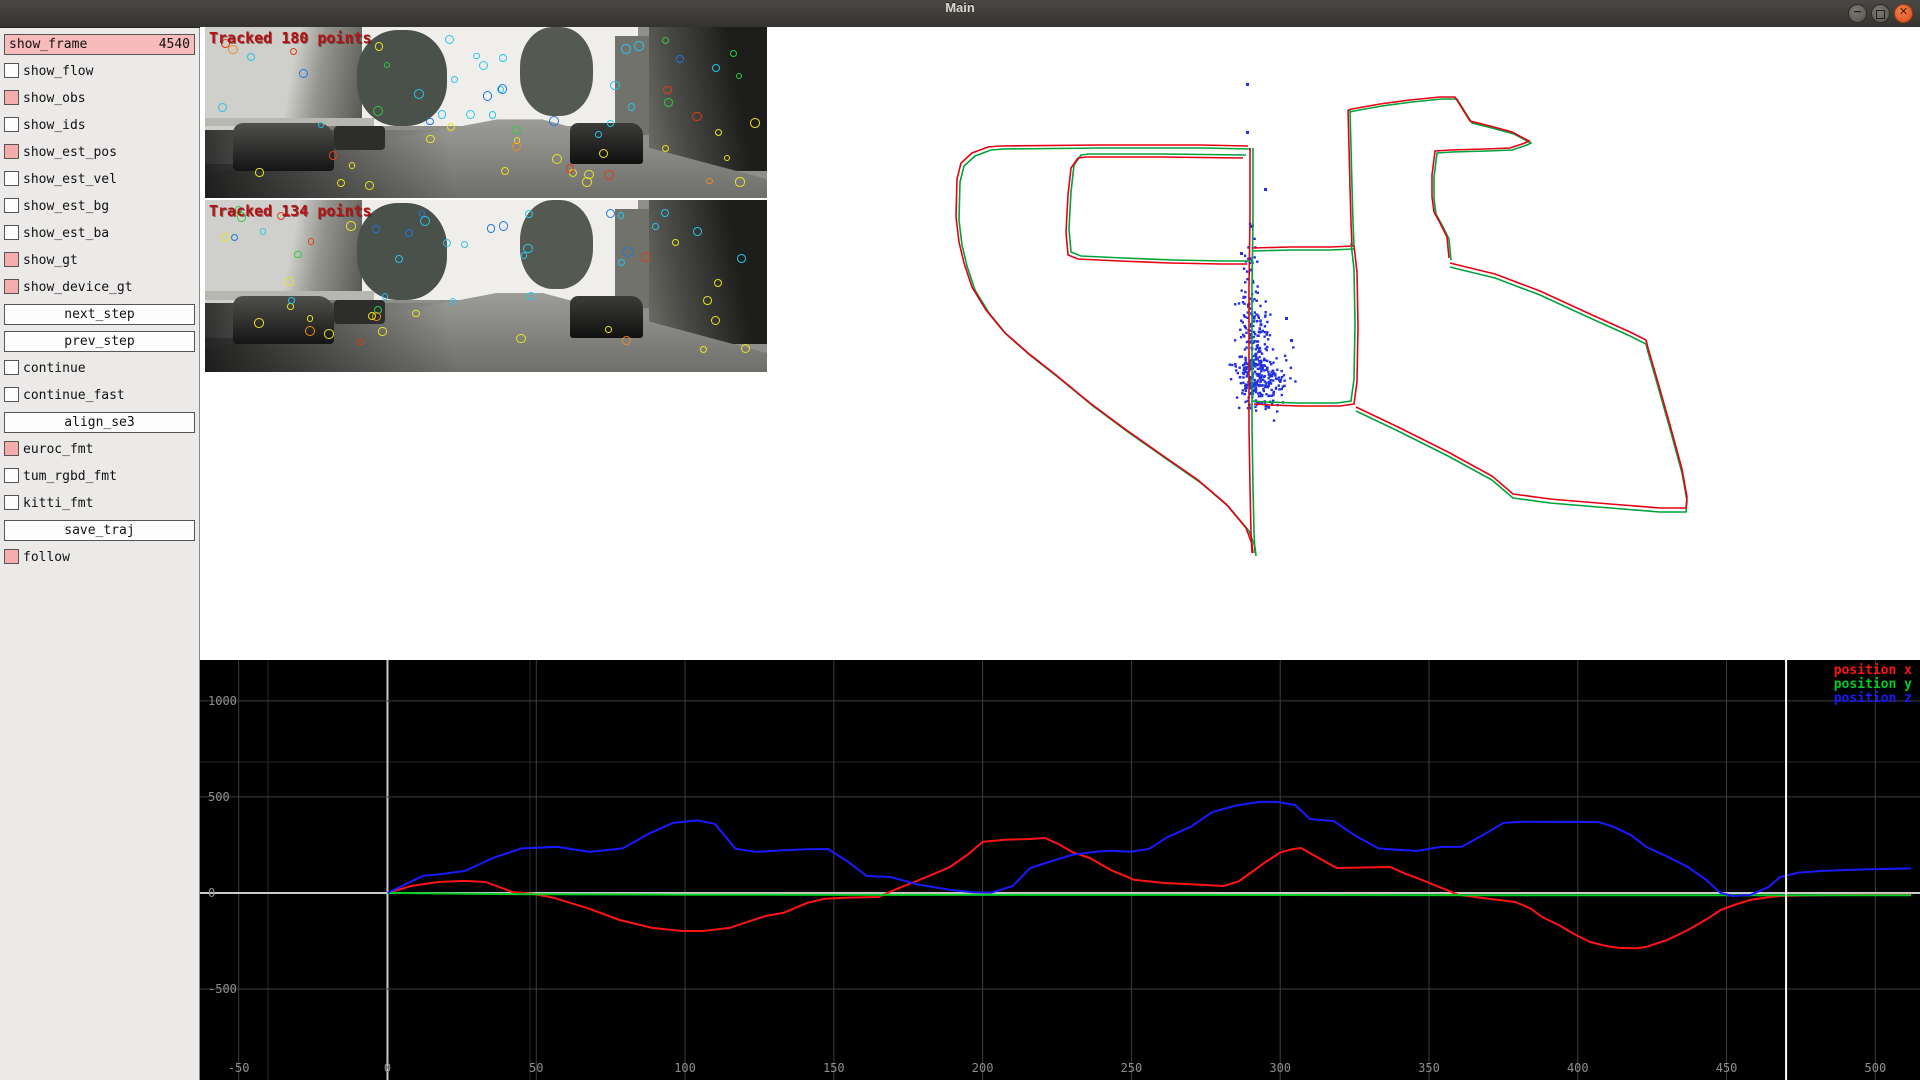 This screenshot has height=1080, width=1920. I want to click on checkbox-kitti_fmt: kitti_fmt, so click(99, 503).